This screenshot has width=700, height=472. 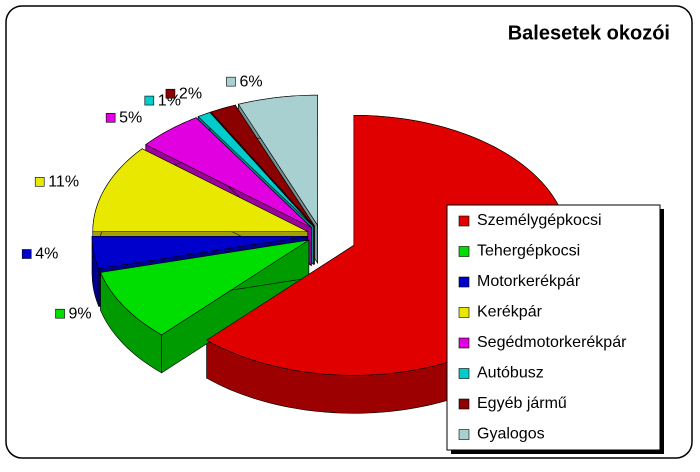 What do you see at coordinates (511, 434) in the screenshot?
I see `legend-label: Gyalogos` at bounding box center [511, 434].